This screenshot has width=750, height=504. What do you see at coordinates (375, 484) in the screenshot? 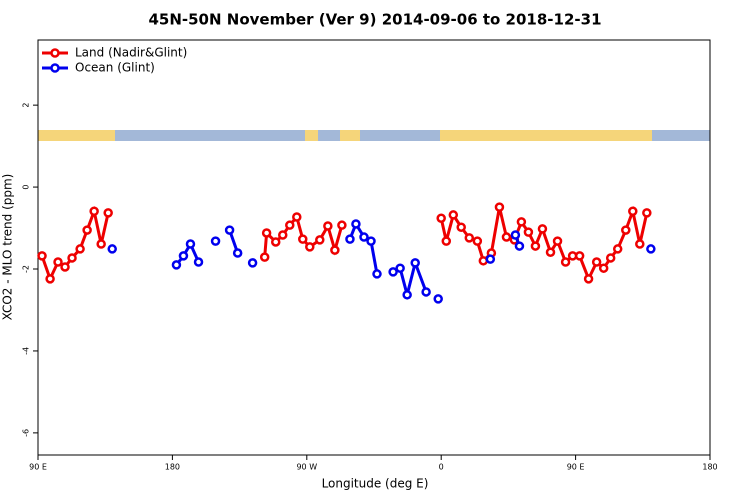
I see `x-axis-label: Longitude (deg E)` at bounding box center [375, 484].